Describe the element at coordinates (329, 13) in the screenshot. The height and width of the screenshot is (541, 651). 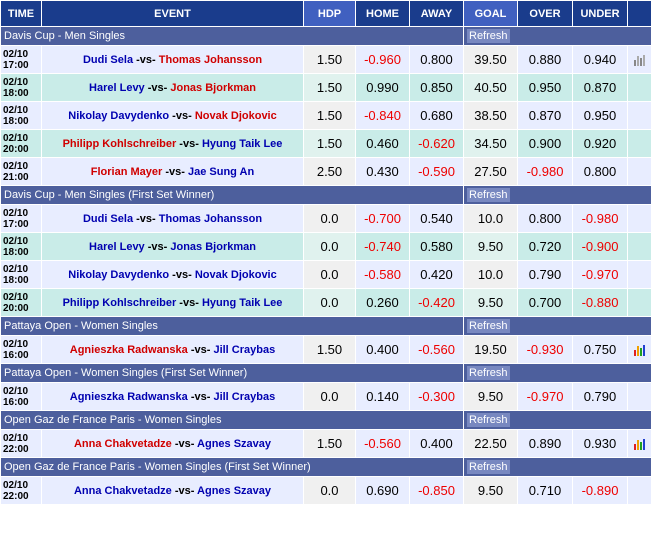
I see `col-hdp: HDP` at that location.